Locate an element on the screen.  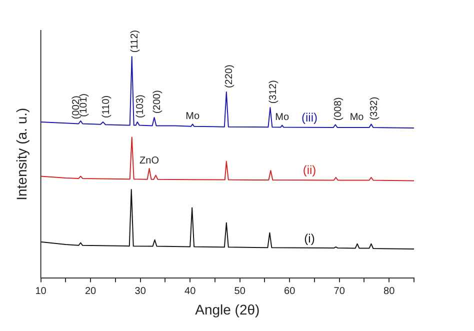
annotation: (112) is located at coordinates (135, 41).